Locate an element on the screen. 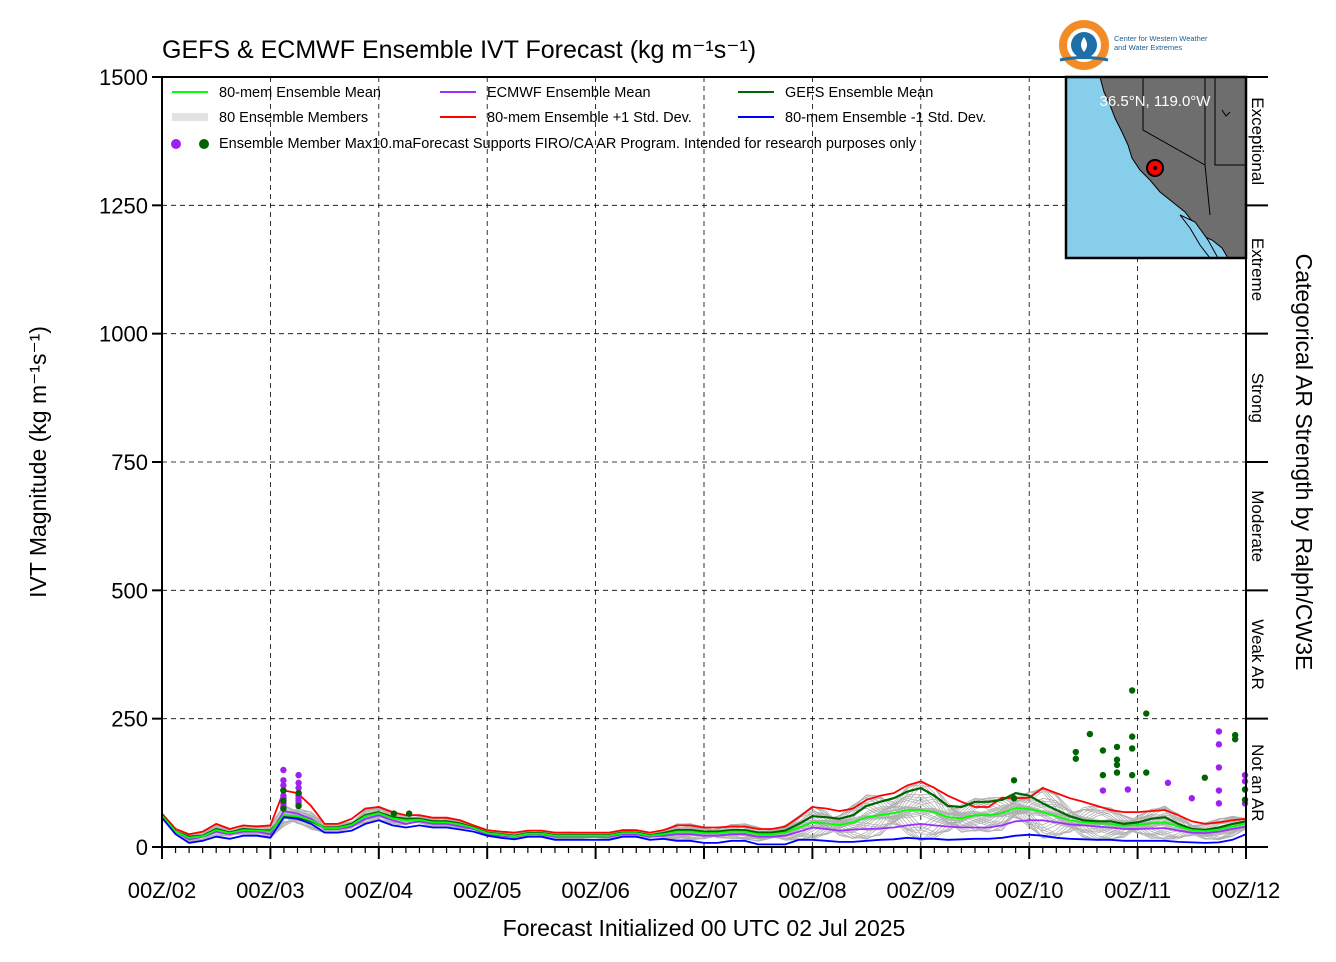  y-tick-label: 1250 is located at coordinates (123, 205).